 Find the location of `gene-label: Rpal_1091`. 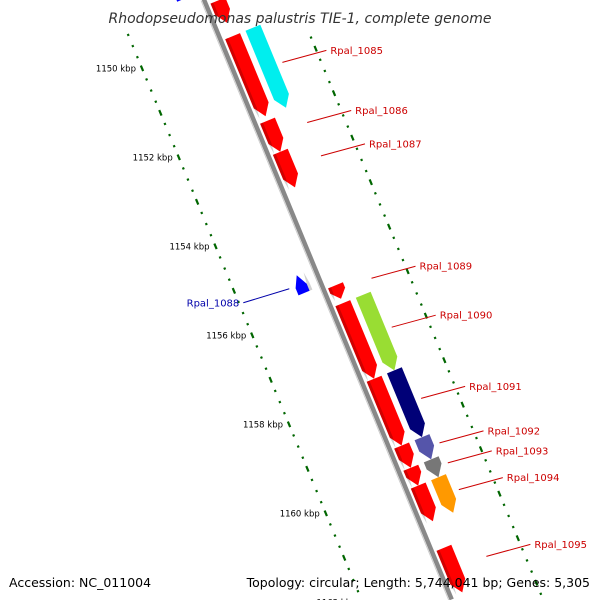

gene-label: Rpal_1091 is located at coordinates (495, 387).